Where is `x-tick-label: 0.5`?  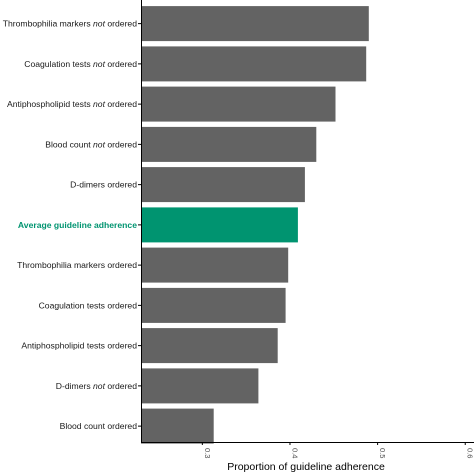
x-tick-label: 0.5 is located at coordinates (382, 453).